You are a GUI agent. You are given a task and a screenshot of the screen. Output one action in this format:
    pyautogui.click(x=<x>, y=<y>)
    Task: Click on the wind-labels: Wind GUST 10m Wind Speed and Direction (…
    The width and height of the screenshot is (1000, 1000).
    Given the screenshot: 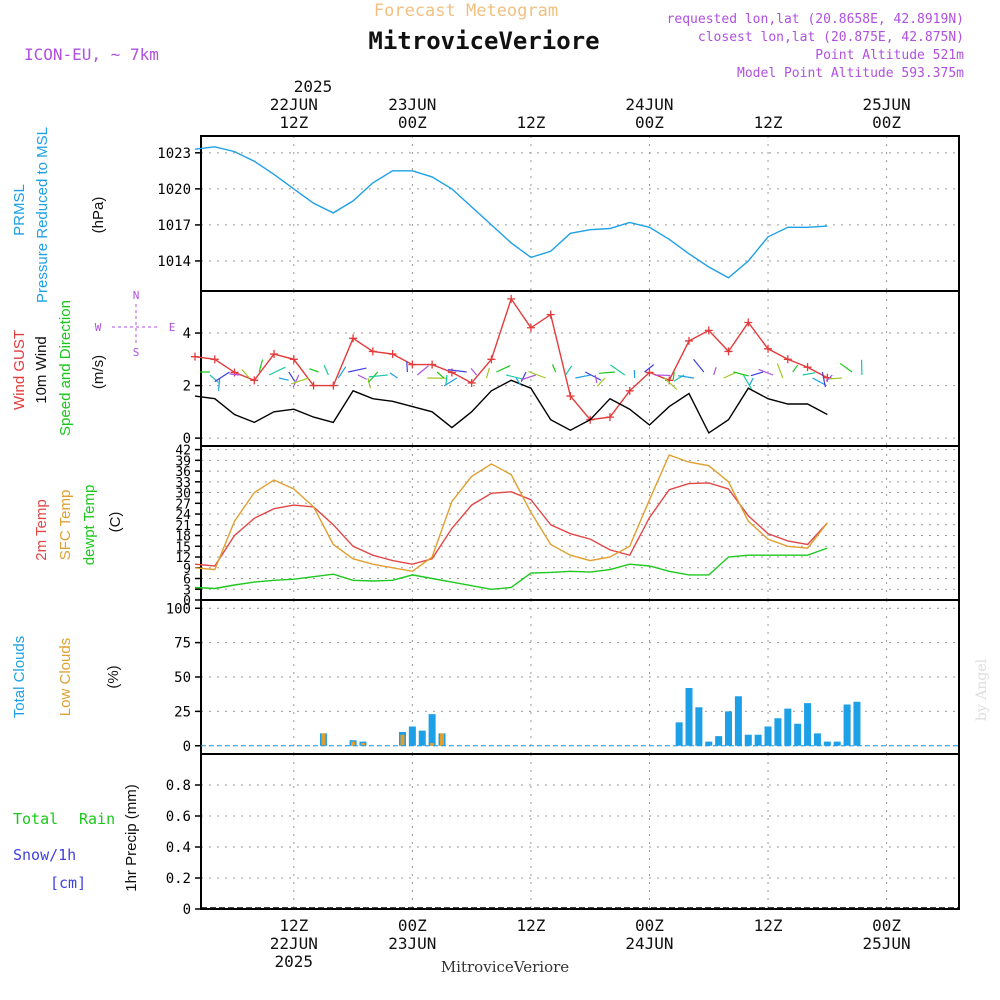 What is the action you would take?
    pyautogui.click(x=93, y=362)
    